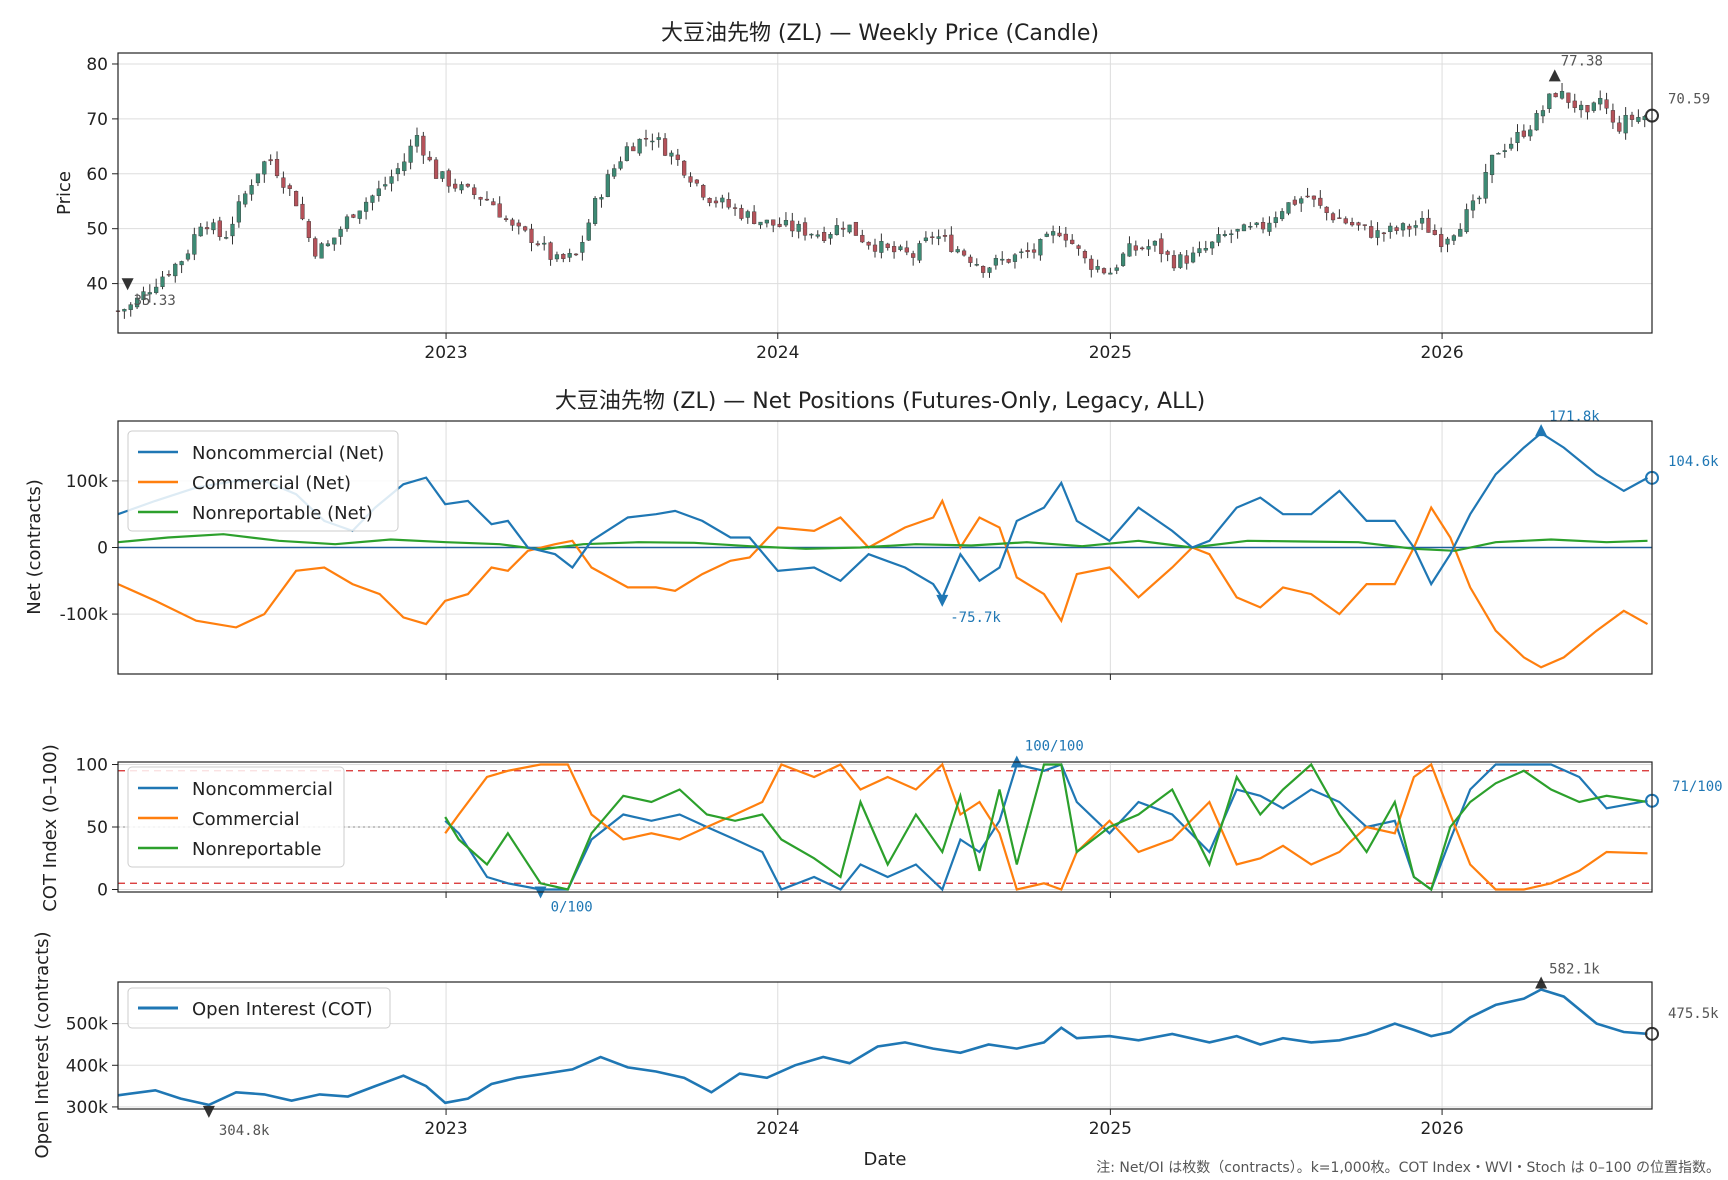  Describe the element at coordinates (1110, 1129) in the screenshot. I see `oi-xtick-label: 2025` at that location.